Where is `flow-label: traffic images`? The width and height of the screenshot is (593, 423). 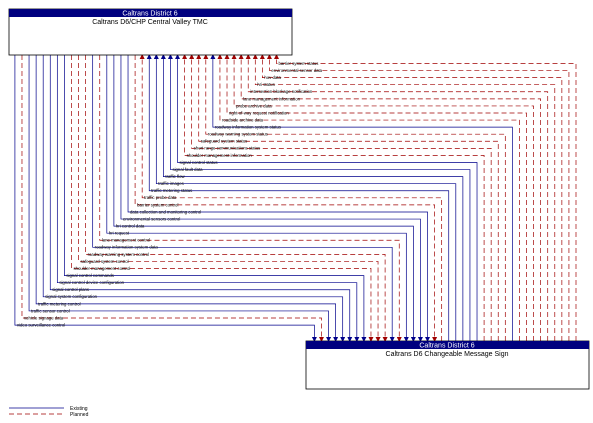
flow-label: traffic images is located at coordinates (170, 183).